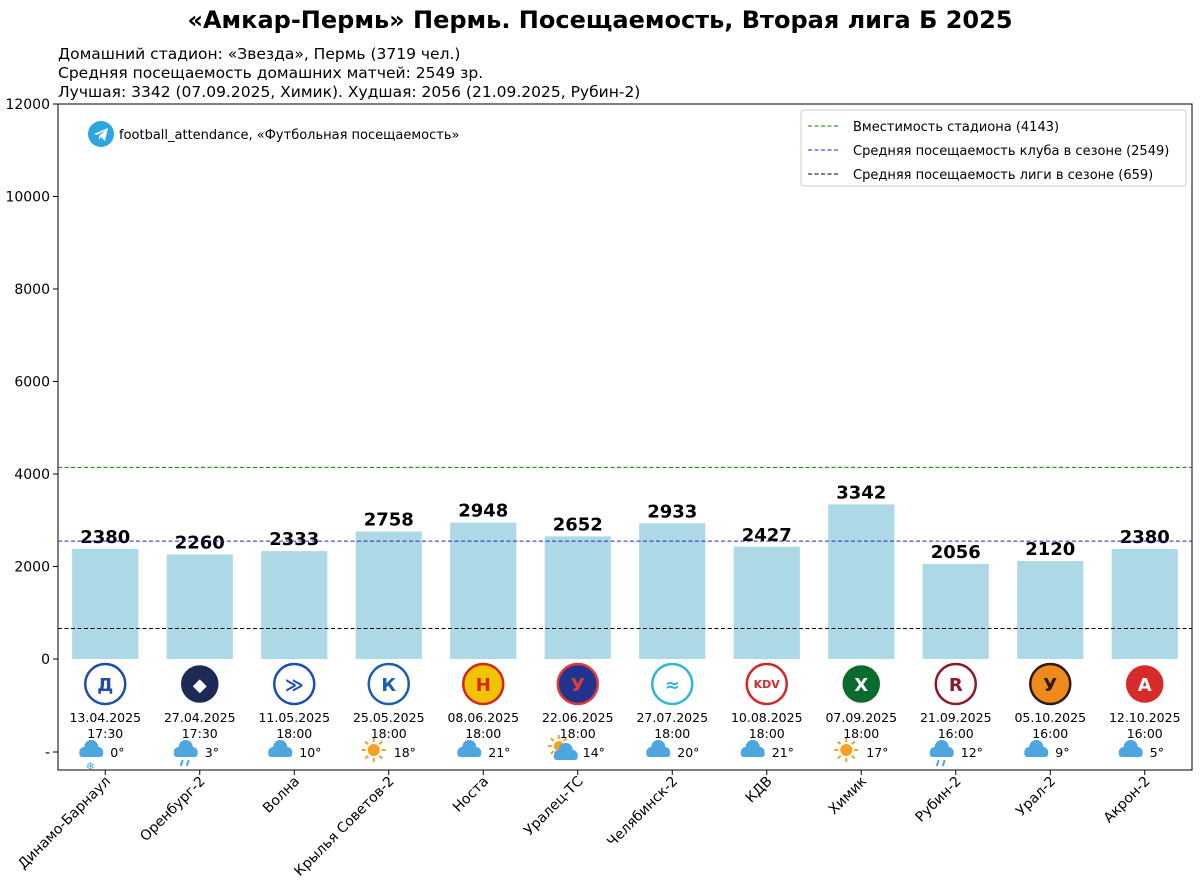 This screenshot has width=1200, height=887. Describe the element at coordinates (172, 809) in the screenshot. I see `x-tick-label: Оренбург-2` at that location.